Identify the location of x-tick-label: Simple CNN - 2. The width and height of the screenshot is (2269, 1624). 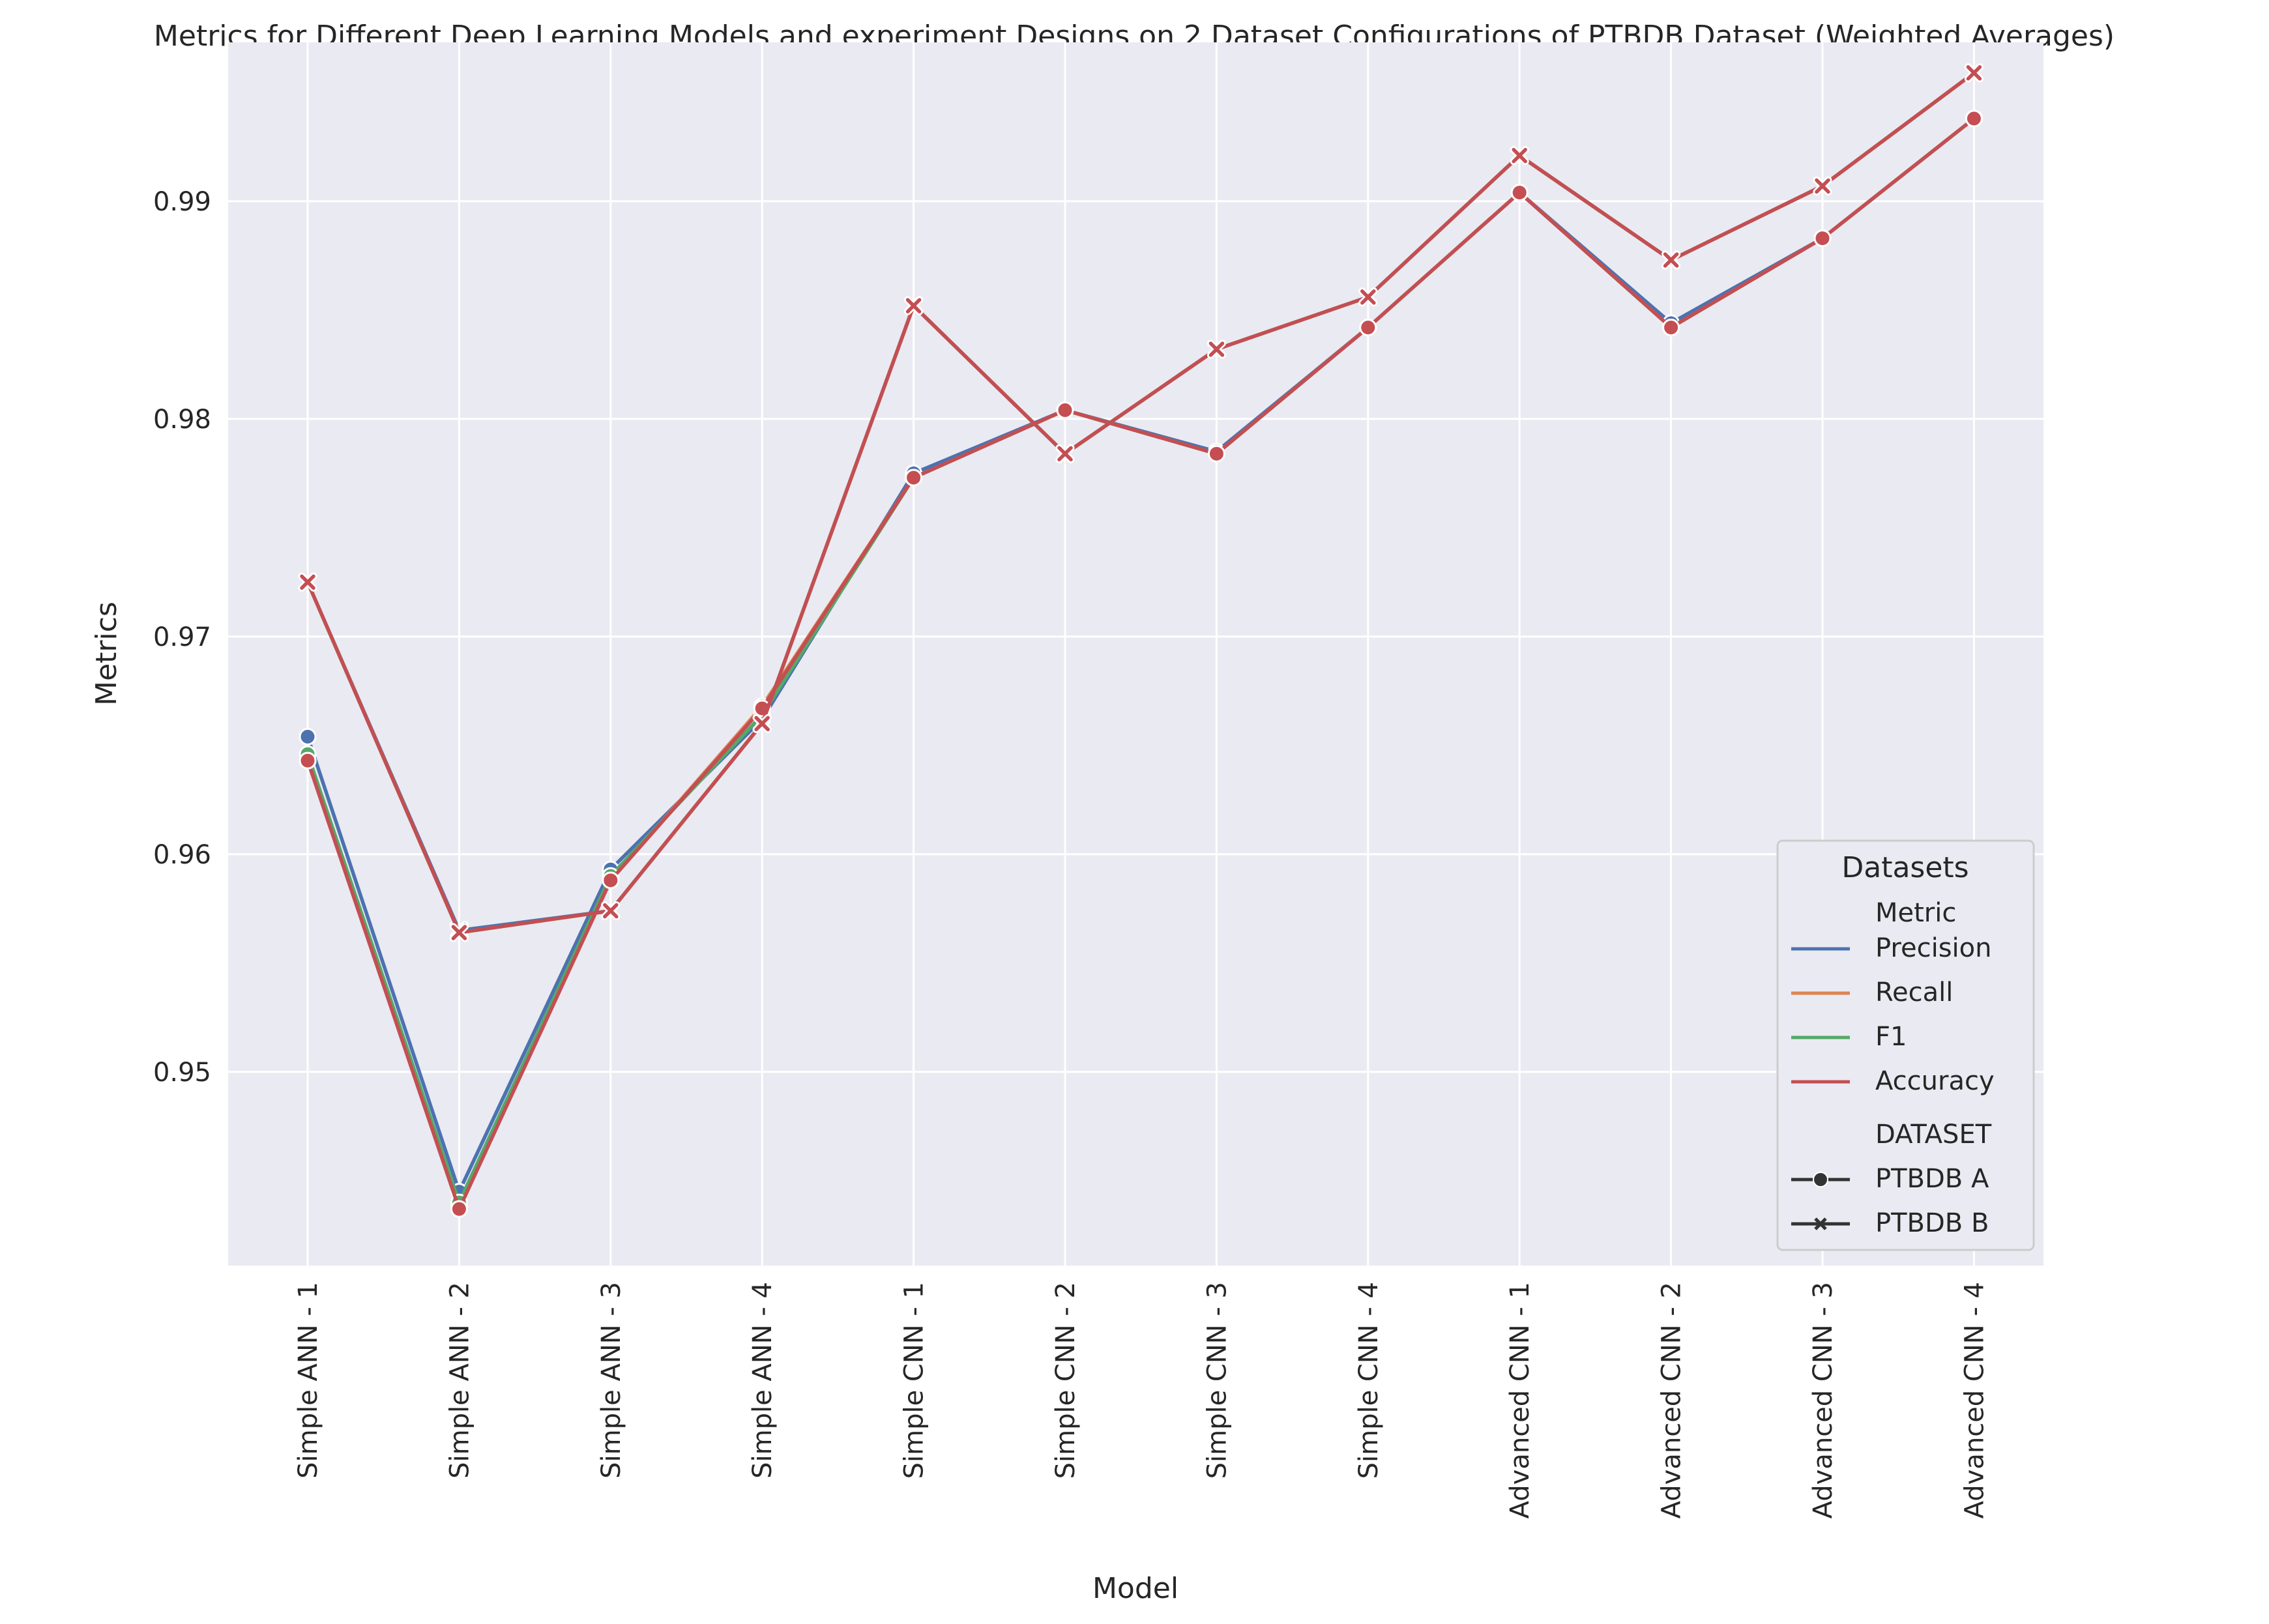
(1066, 1381).